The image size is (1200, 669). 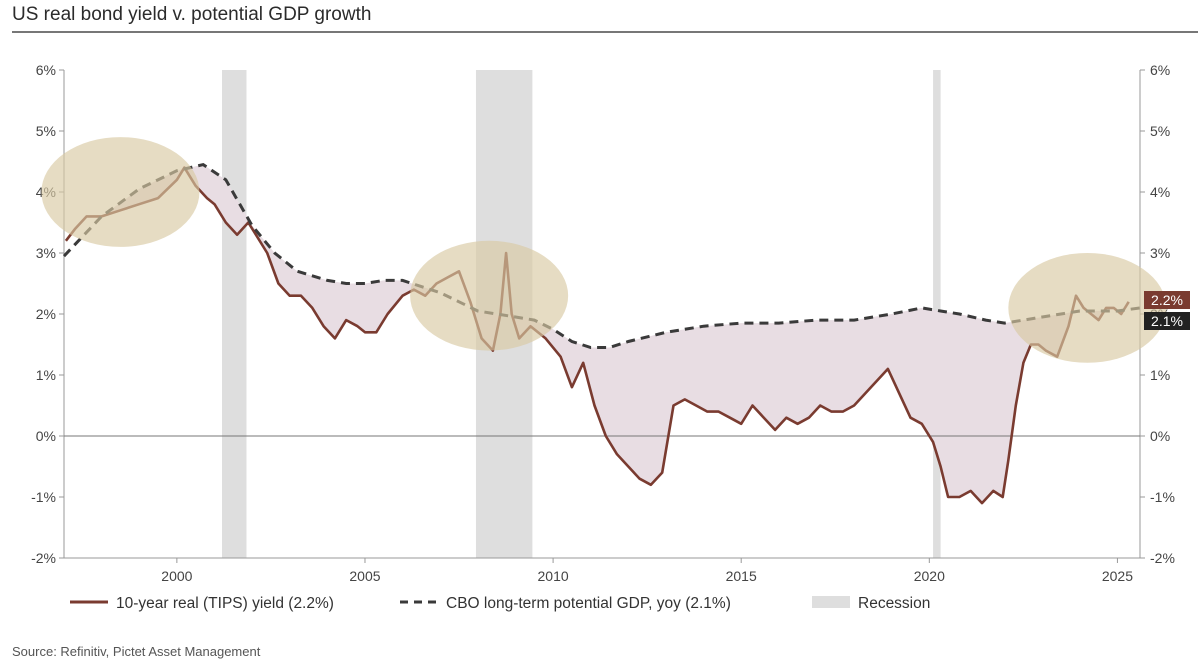 What do you see at coordinates (831, 602) in the screenshot?
I see `legend-swatch-recession` at bounding box center [831, 602].